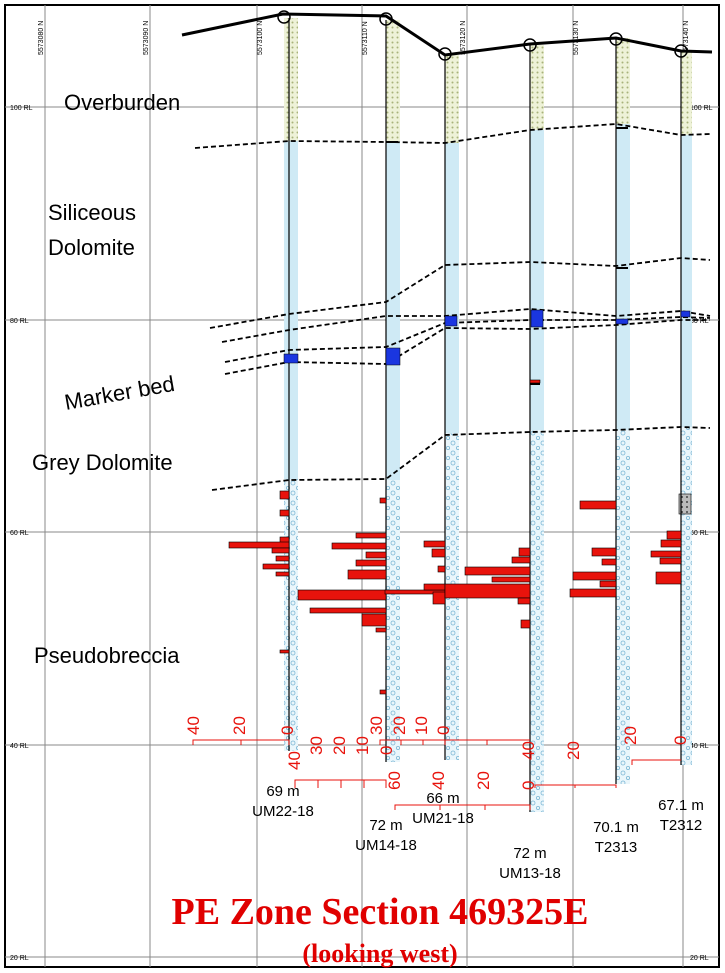 Image resolution: width=725 pixels, height=973 pixels. I want to click on marker-bed-intervals, so click(487, 337).